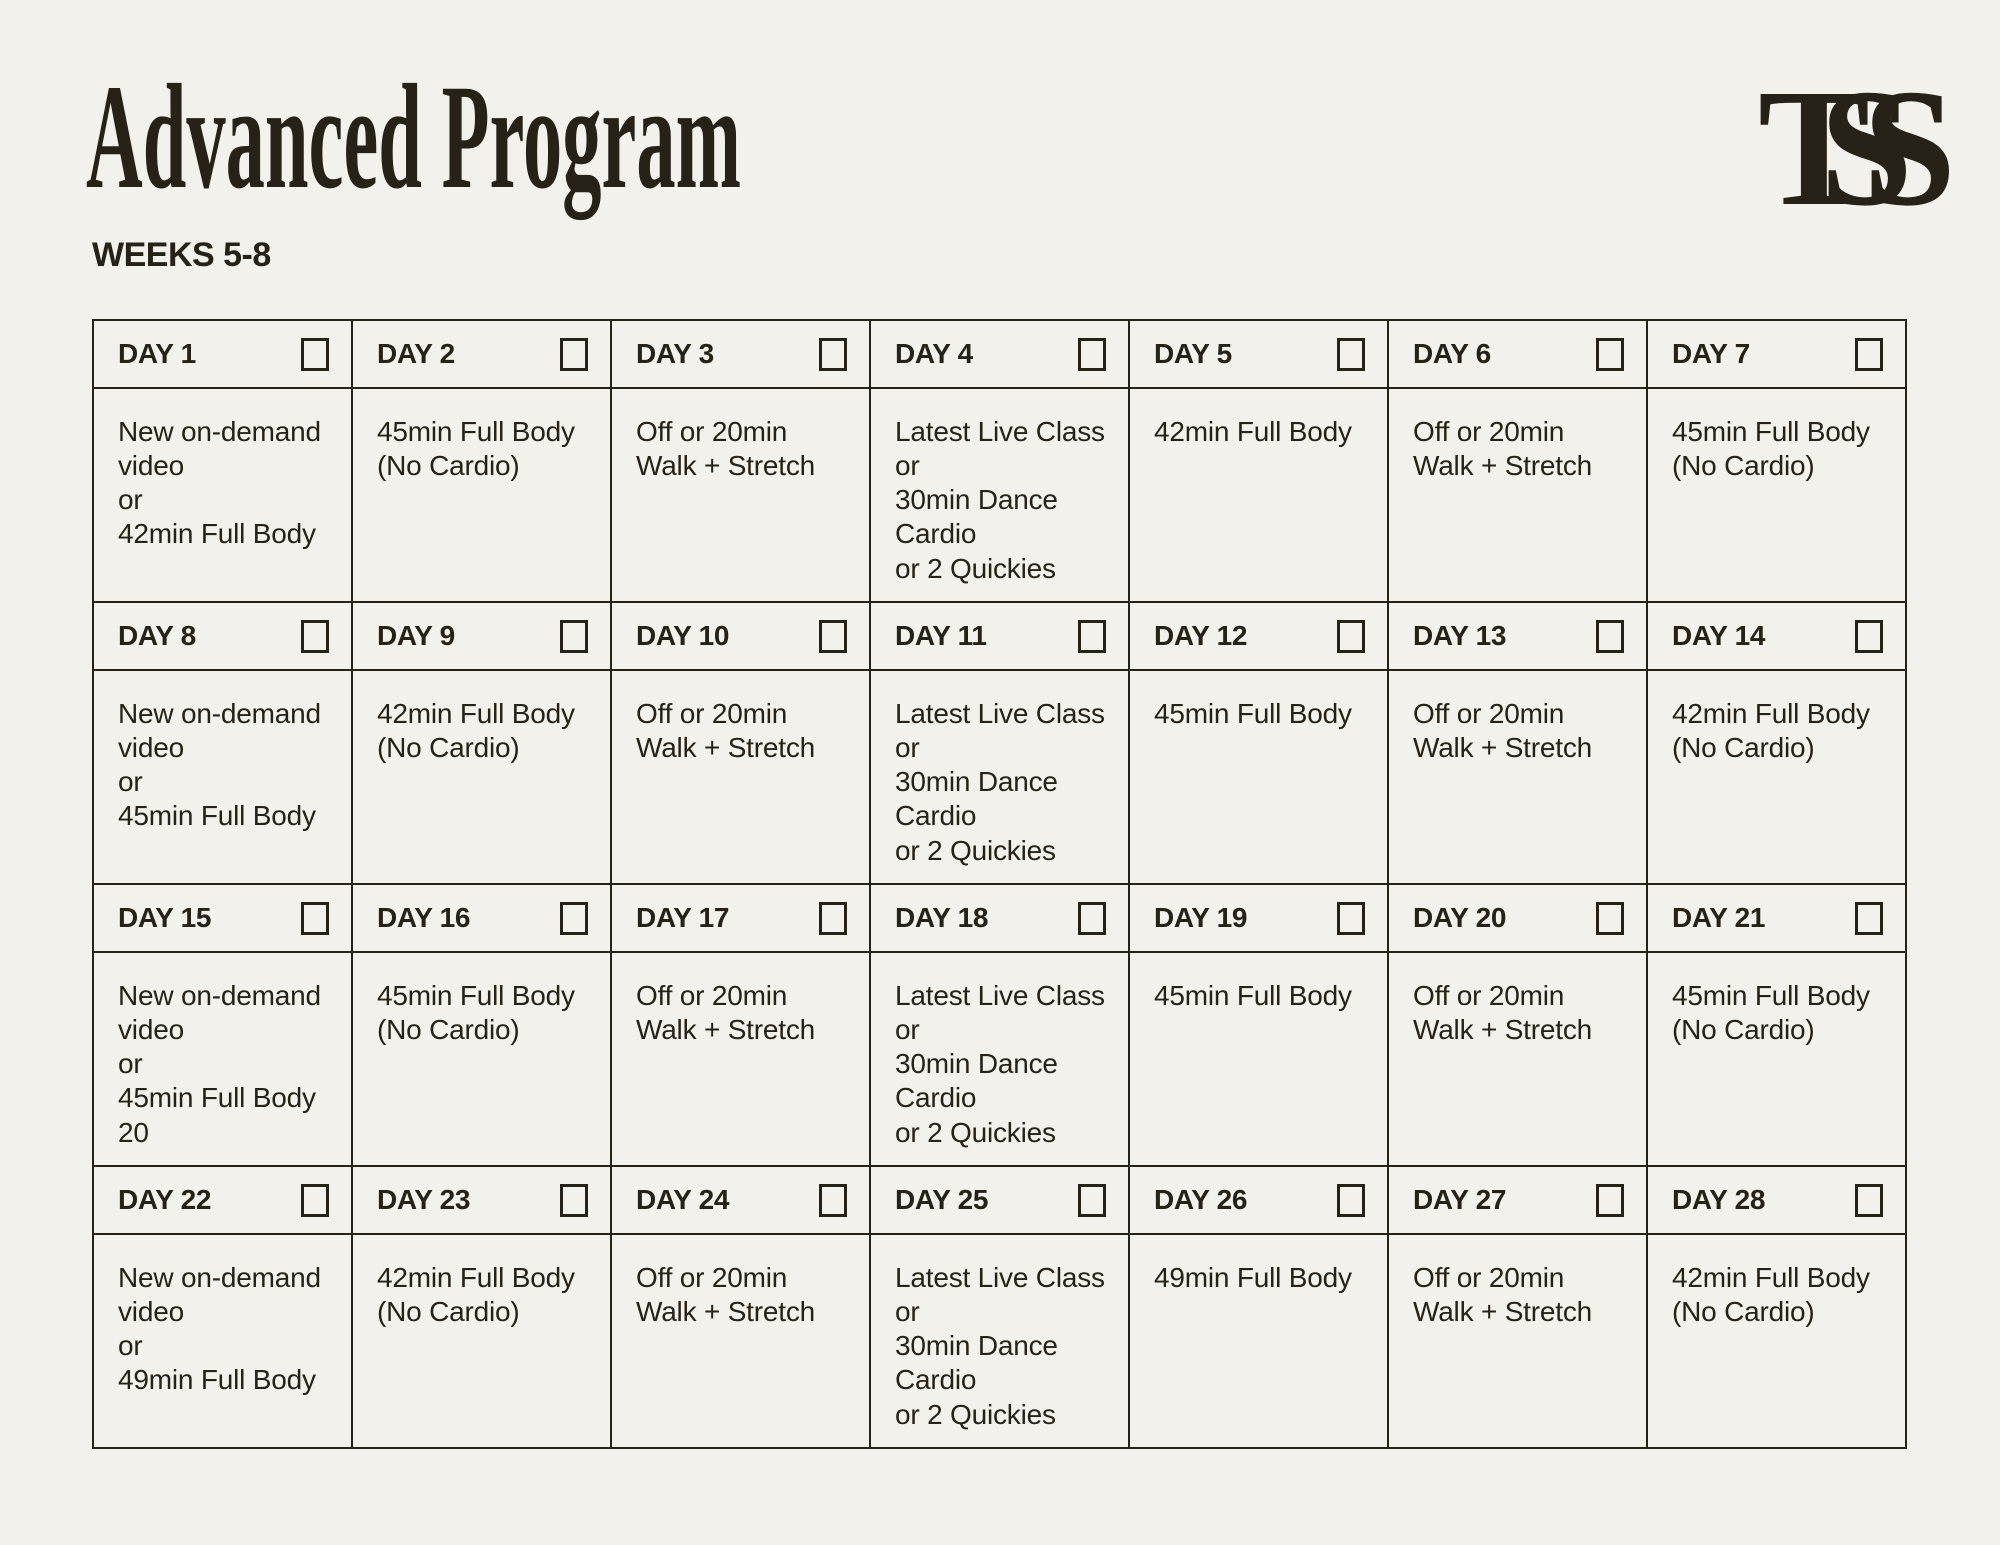  What do you see at coordinates (1258, 495) in the screenshot?
I see `day-task-cell: 42min Full Body` at bounding box center [1258, 495].